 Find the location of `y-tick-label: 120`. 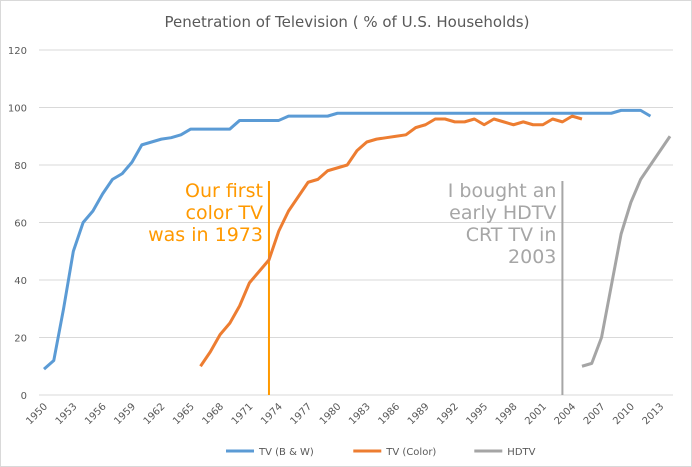

y-tick-label: 120 is located at coordinates (17, 51).